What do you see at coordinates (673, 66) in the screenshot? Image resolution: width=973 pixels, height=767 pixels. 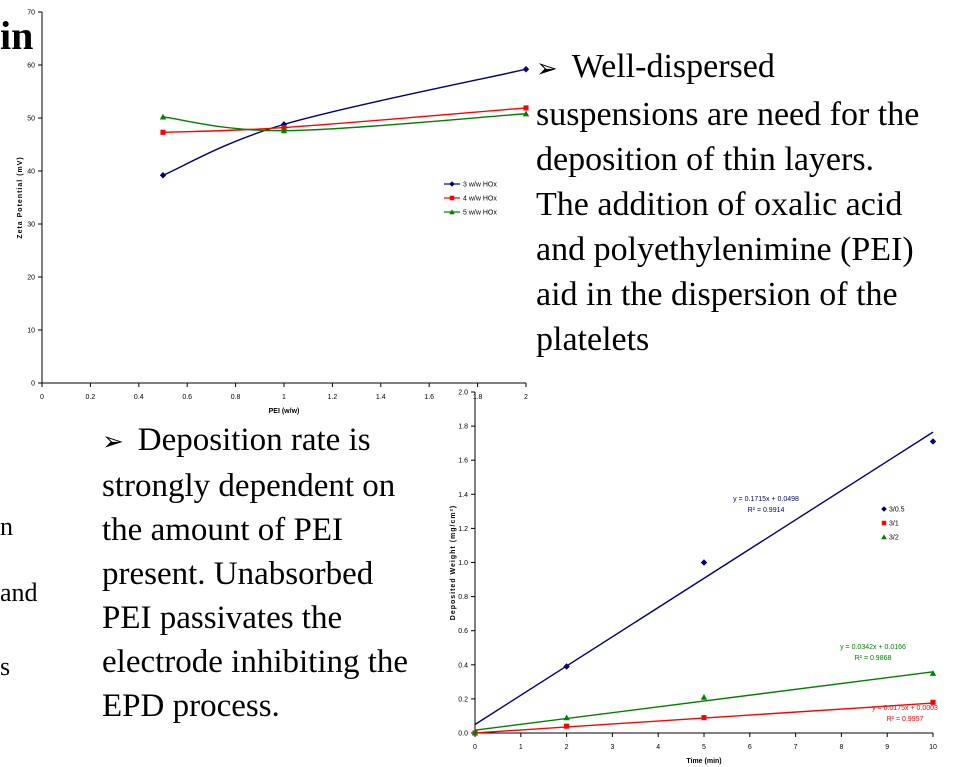 I see `bullet-text: Well-dispersed` at bounding box center [673, 66].